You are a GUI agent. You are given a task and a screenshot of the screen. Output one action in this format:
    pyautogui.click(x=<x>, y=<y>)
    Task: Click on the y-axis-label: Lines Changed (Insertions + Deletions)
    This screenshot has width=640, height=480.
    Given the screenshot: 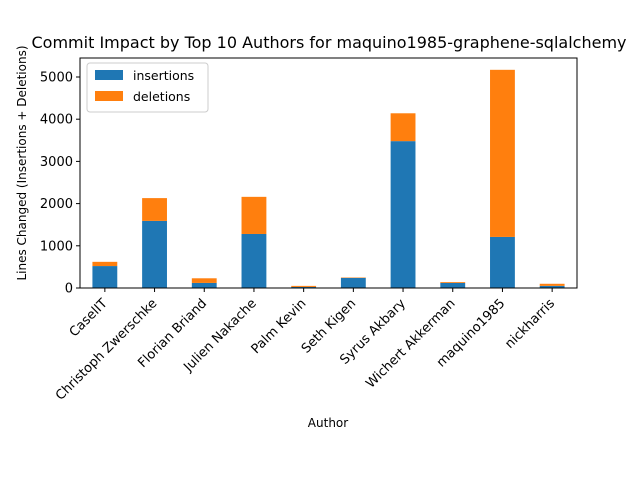 What is the action you would take?
    pyautogui.click(x=22, y=162)
    